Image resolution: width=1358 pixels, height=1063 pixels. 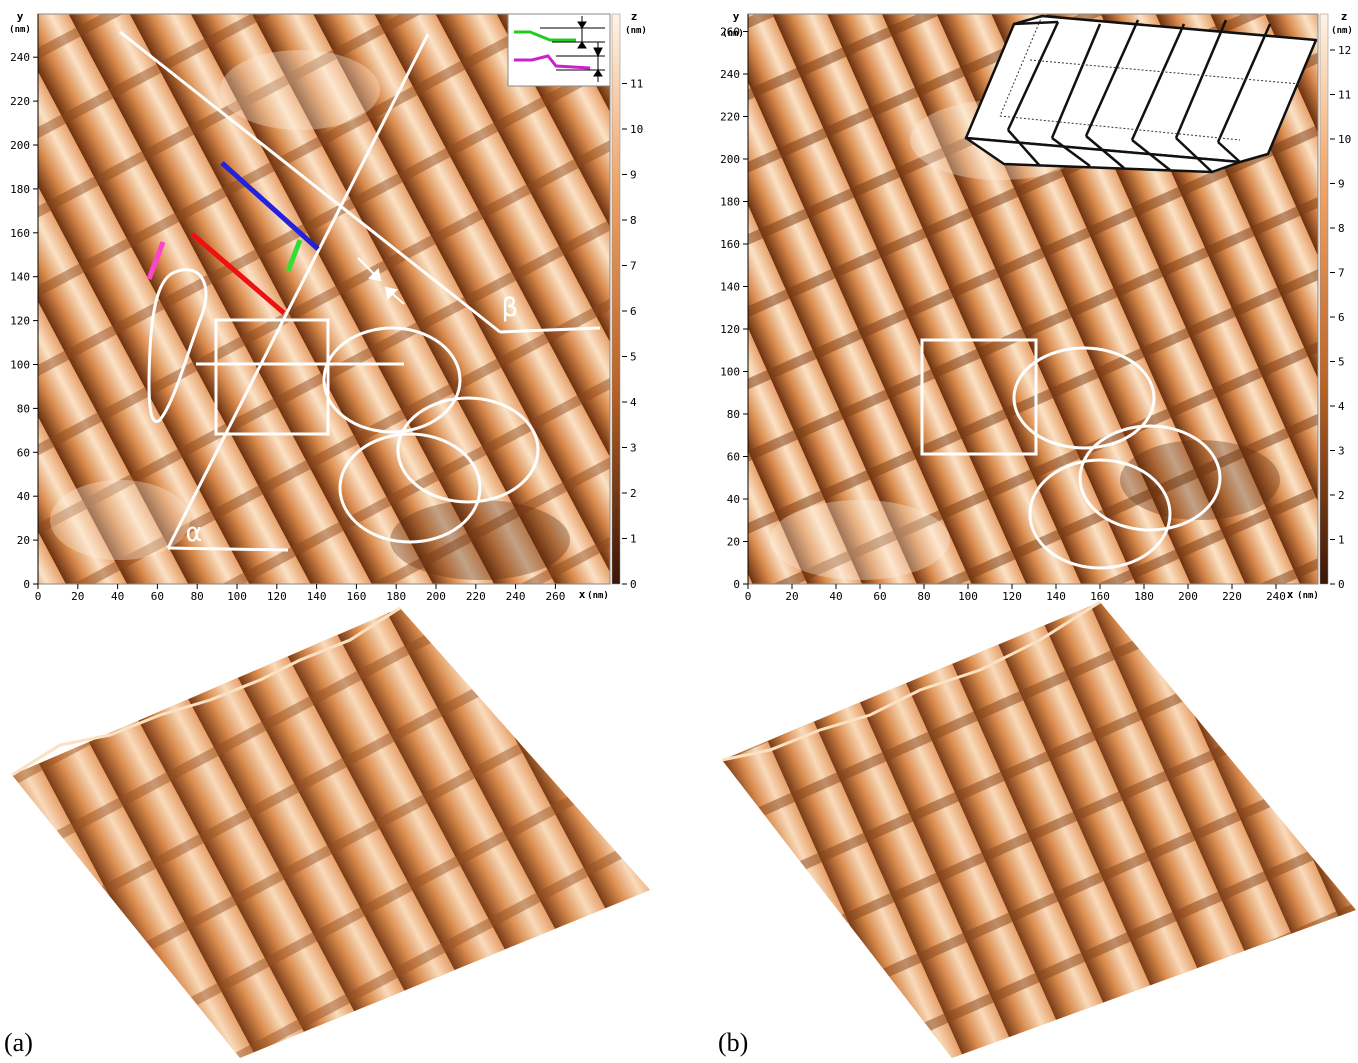 I want to click on panel-a-x-title: x, so click(x=582, y=594).